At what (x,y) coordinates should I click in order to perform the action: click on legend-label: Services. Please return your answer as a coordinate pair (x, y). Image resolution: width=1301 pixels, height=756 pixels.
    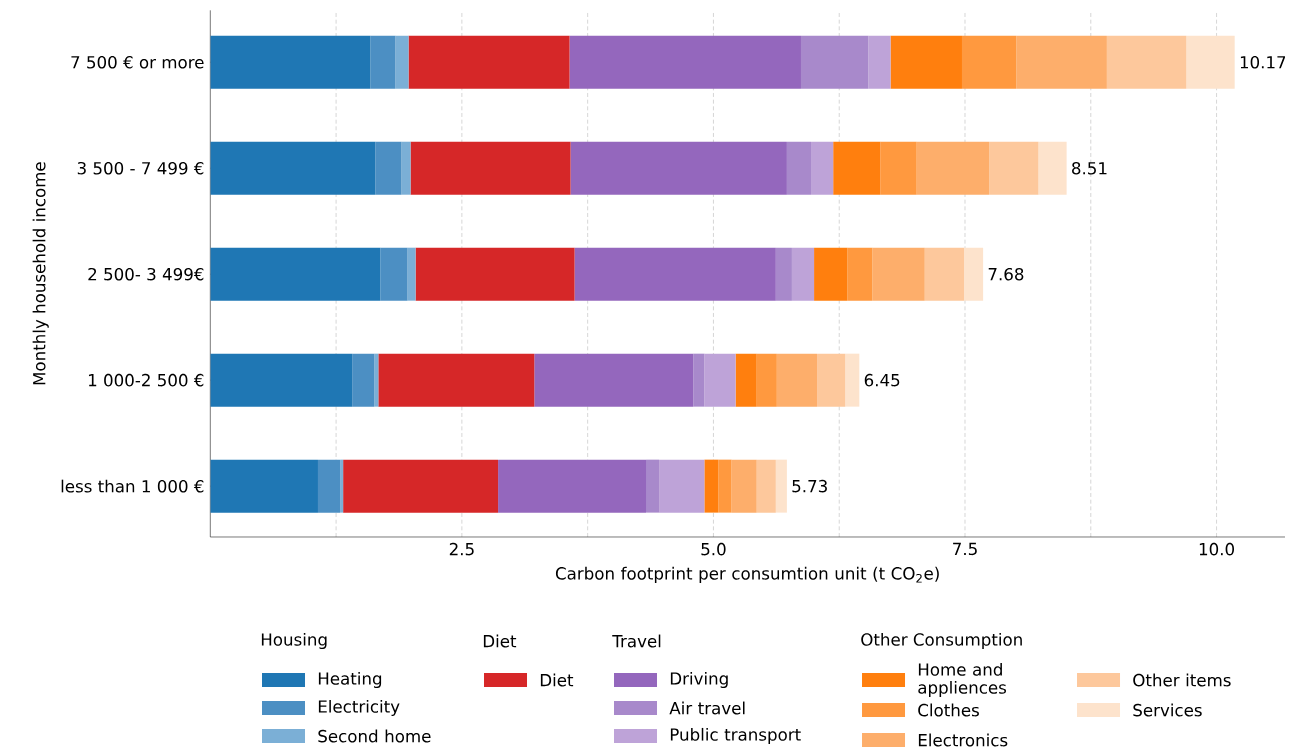
    Looking at the image, I should click on (1167, 710).